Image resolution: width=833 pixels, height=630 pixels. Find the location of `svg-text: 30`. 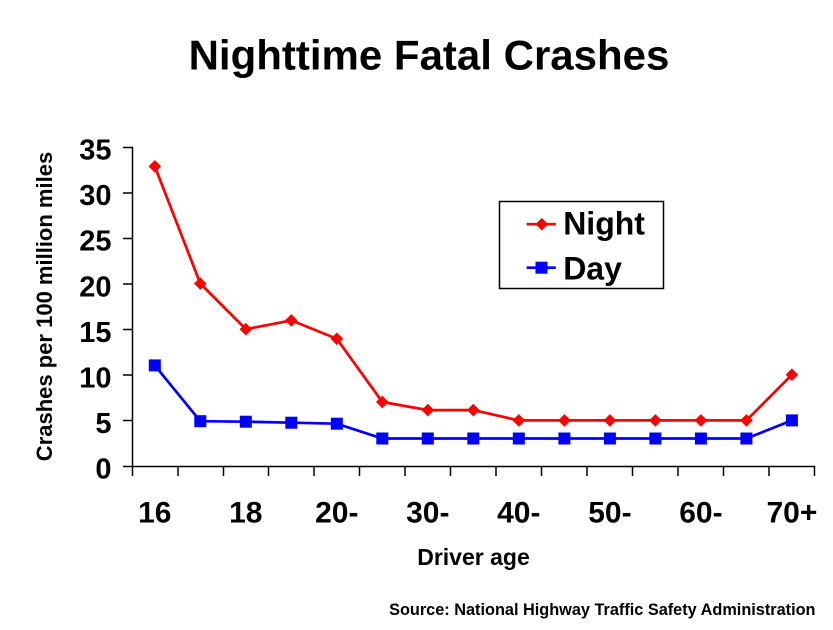

svg-text: 30 is located at coordinates (95, 196).